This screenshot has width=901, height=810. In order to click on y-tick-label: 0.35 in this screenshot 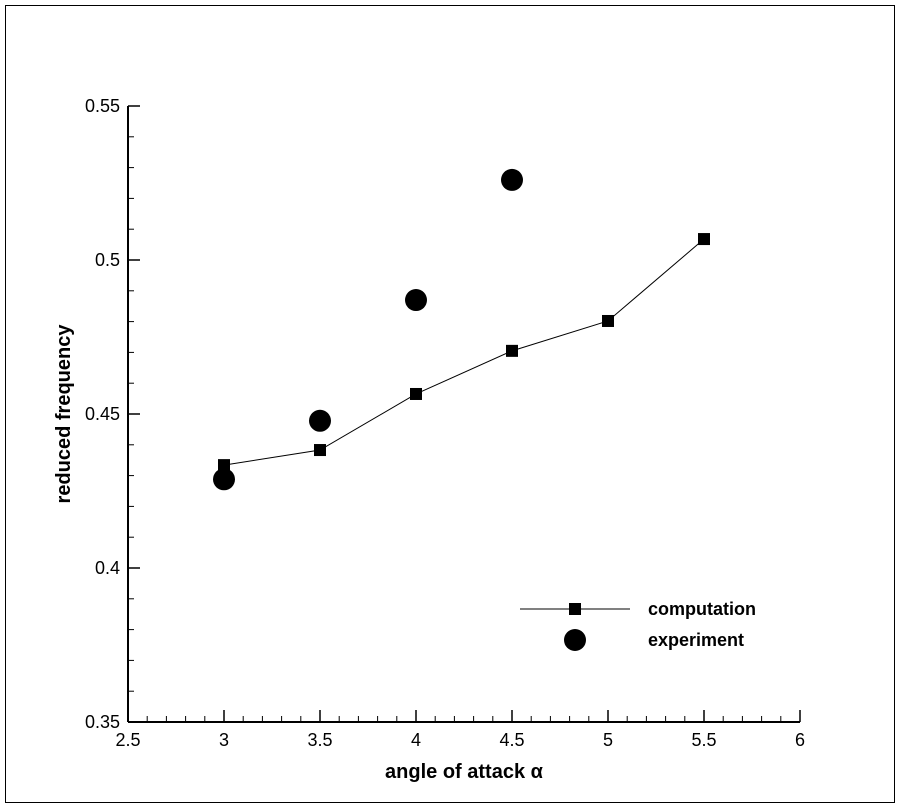, I will do `click(102, 722)`.